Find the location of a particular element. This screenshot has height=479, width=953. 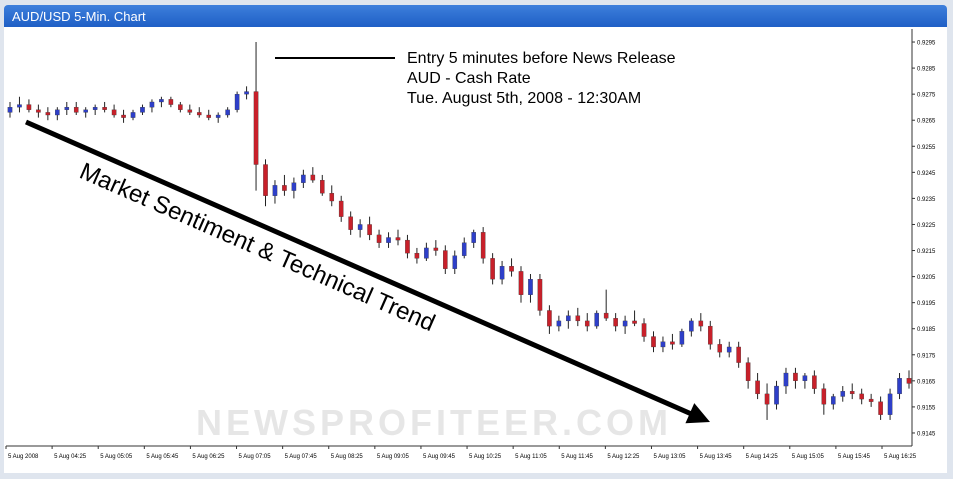

x-tick-label: 5 Aug 15:05 is located at coordinates (808, 457).